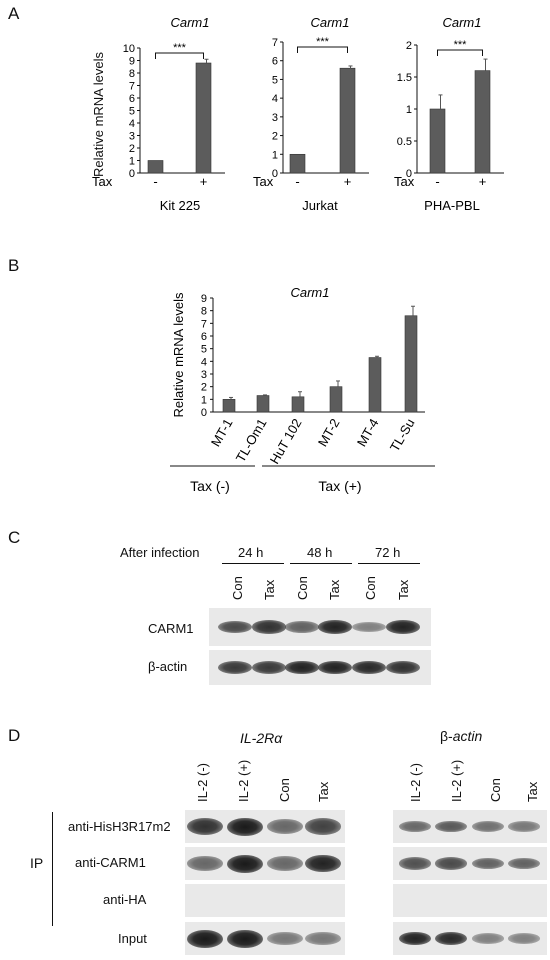 The width and height of the screenshot is (550, 960). I want to click on chart-b-ytick-label: 9, so click(204, 299).